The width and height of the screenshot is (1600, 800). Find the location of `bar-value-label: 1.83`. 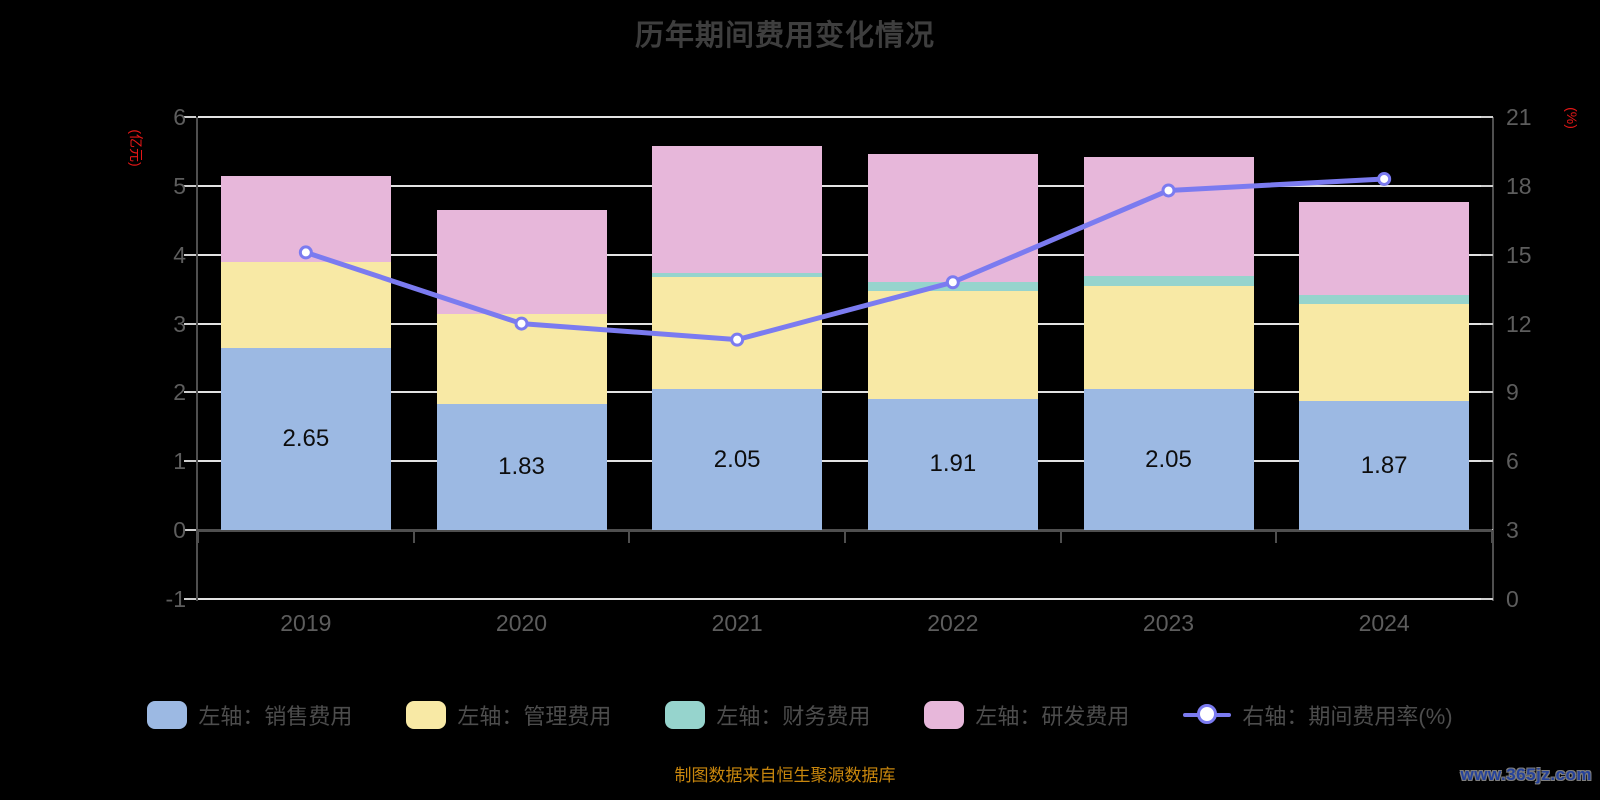

bar-value-label: 1.83 is located at coordinates (521, 467).